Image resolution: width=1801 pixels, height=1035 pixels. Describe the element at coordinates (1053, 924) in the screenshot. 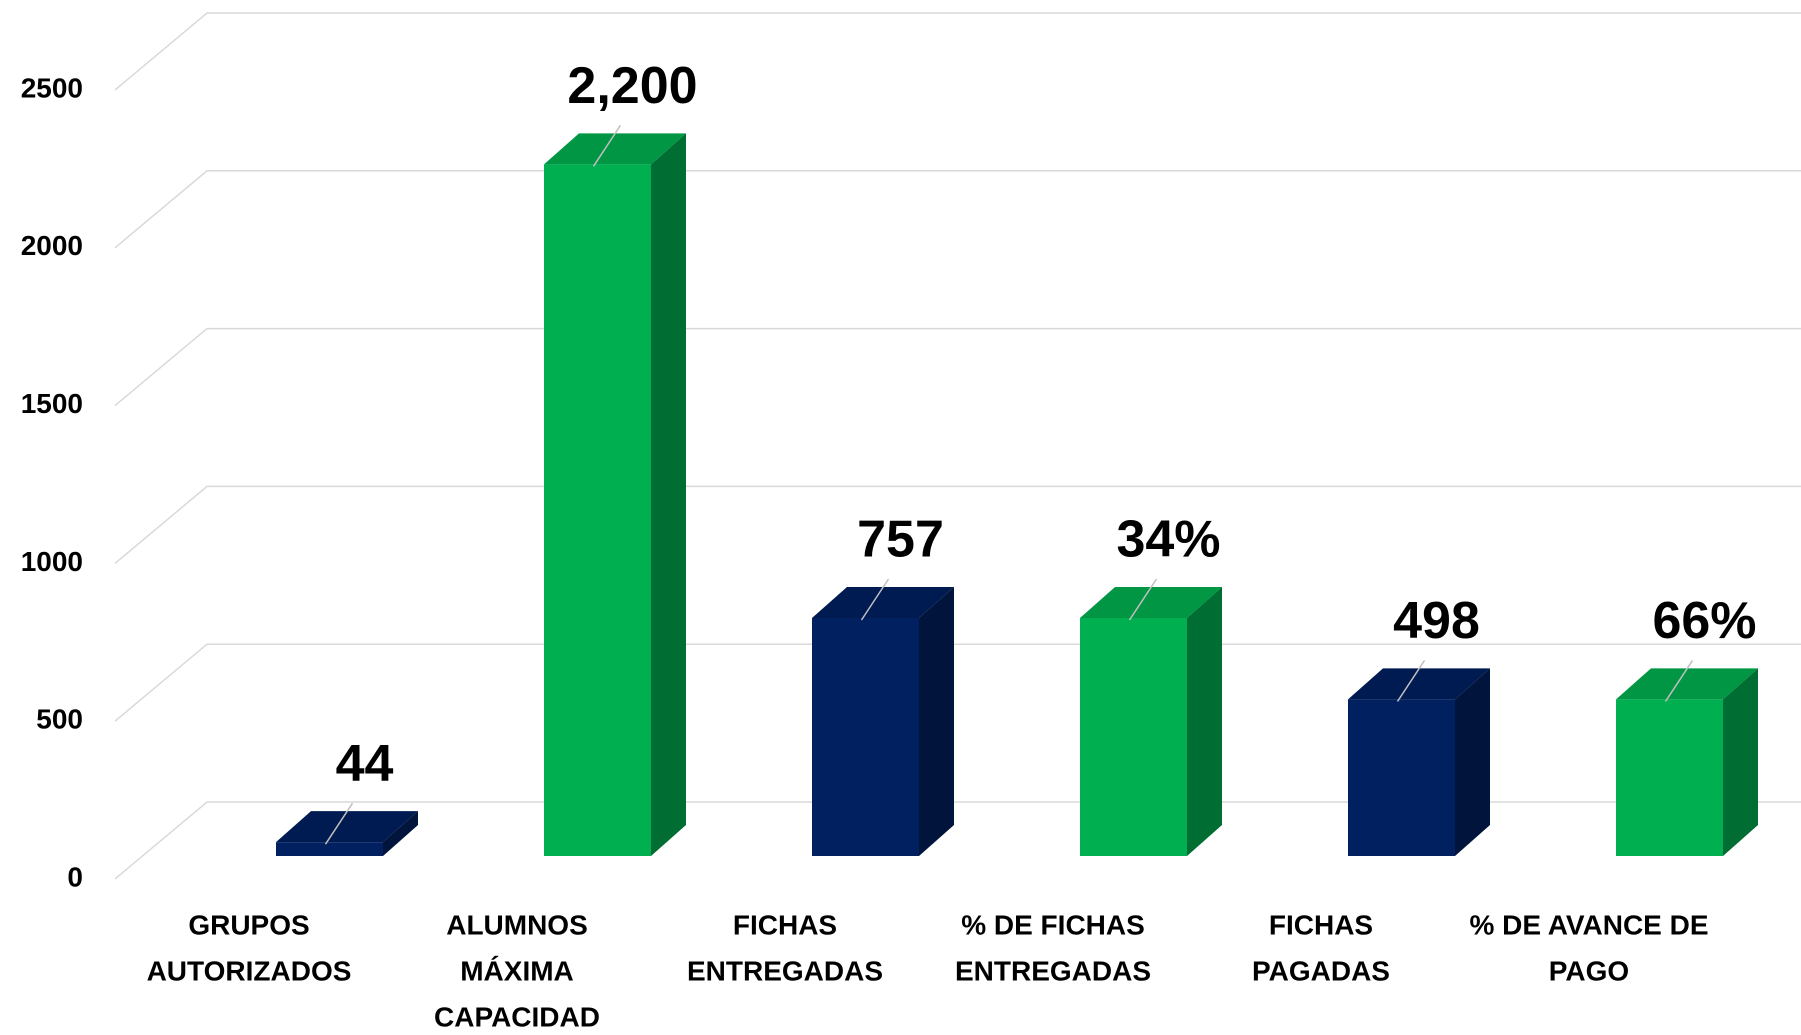

I see `x-tick-label: % DE FICHAS` at that location.